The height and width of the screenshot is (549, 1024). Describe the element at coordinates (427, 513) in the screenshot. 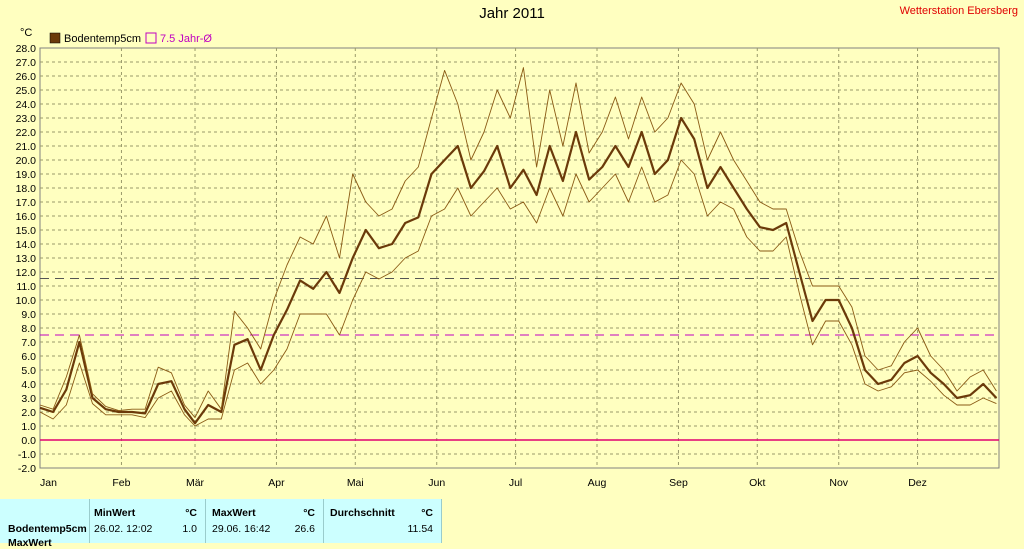

I see `avg-unit: °C` at that location.